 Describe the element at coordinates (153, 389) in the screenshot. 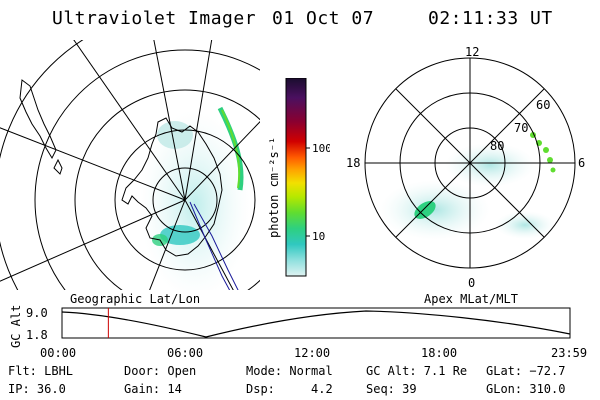

I see `gain-status: Gain: 14` at that location.